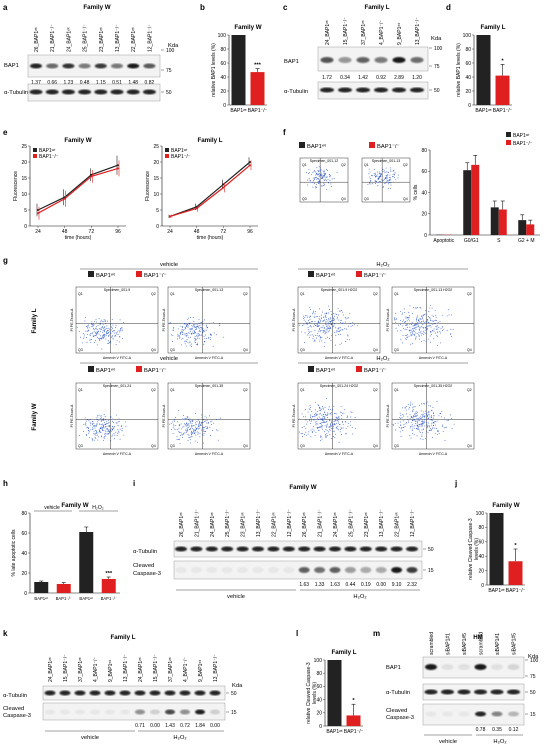  Describe the element at coordinates (473, 739) in the screenshot. I see `panel-m-group-labels: vehicle H₂O₂` at that location.